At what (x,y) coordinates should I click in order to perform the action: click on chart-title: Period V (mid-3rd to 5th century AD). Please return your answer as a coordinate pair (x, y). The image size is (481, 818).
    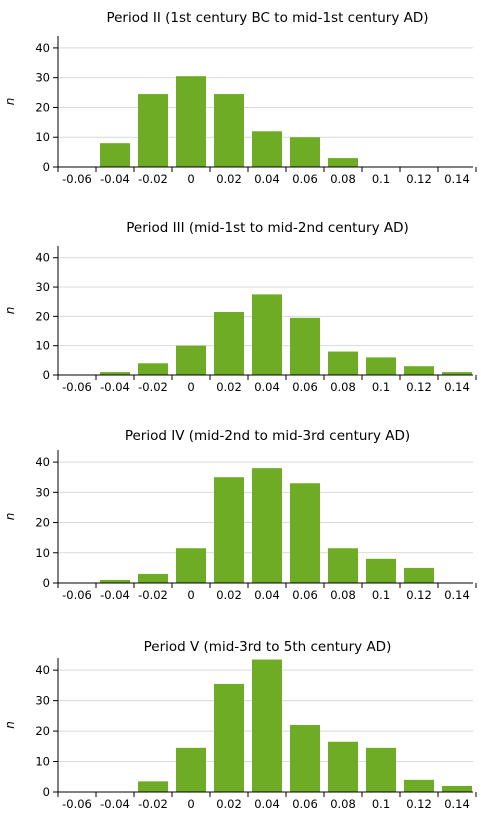
    Looking at the image, I should click on (268, 647).